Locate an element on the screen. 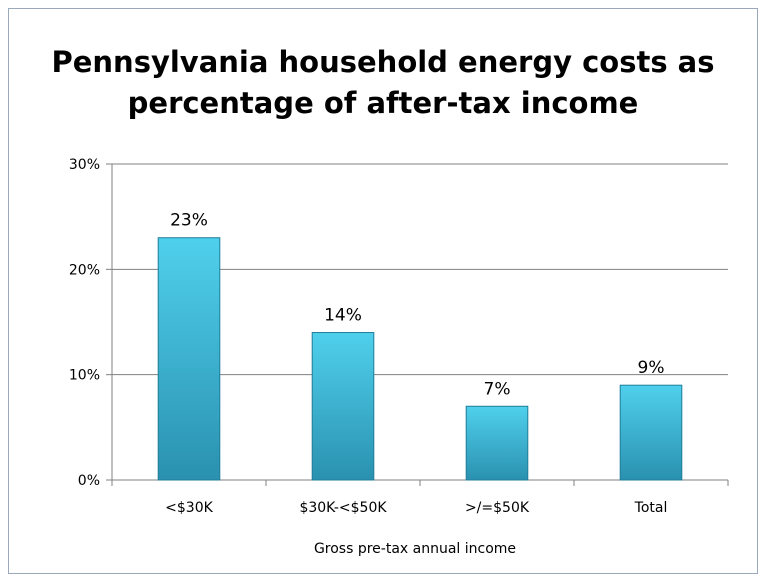  data-label: 7% is located at coordinates (497, 389).